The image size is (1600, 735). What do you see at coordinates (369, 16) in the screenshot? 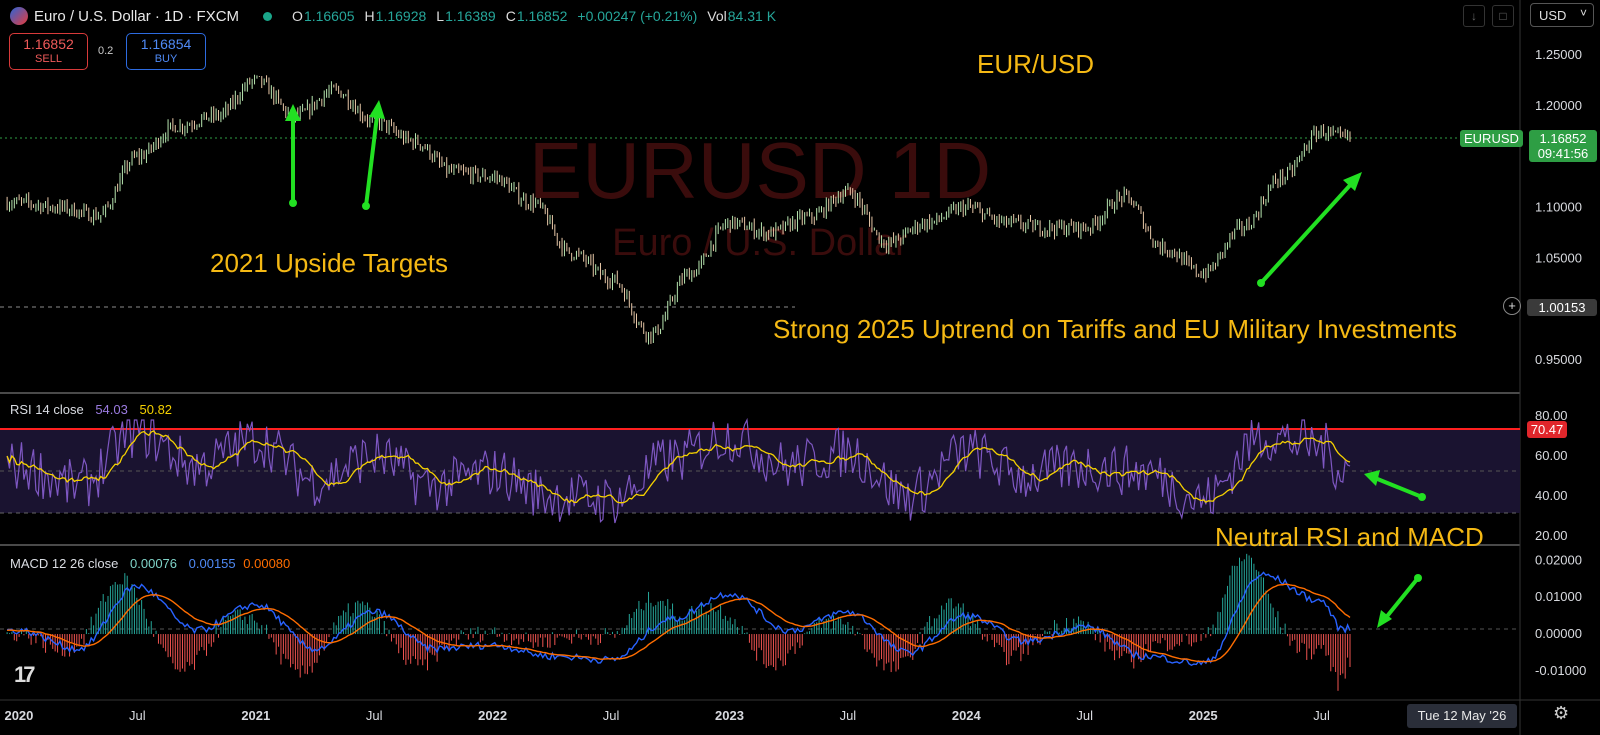
I see `high-label: H` at bounding box center [369, 16].